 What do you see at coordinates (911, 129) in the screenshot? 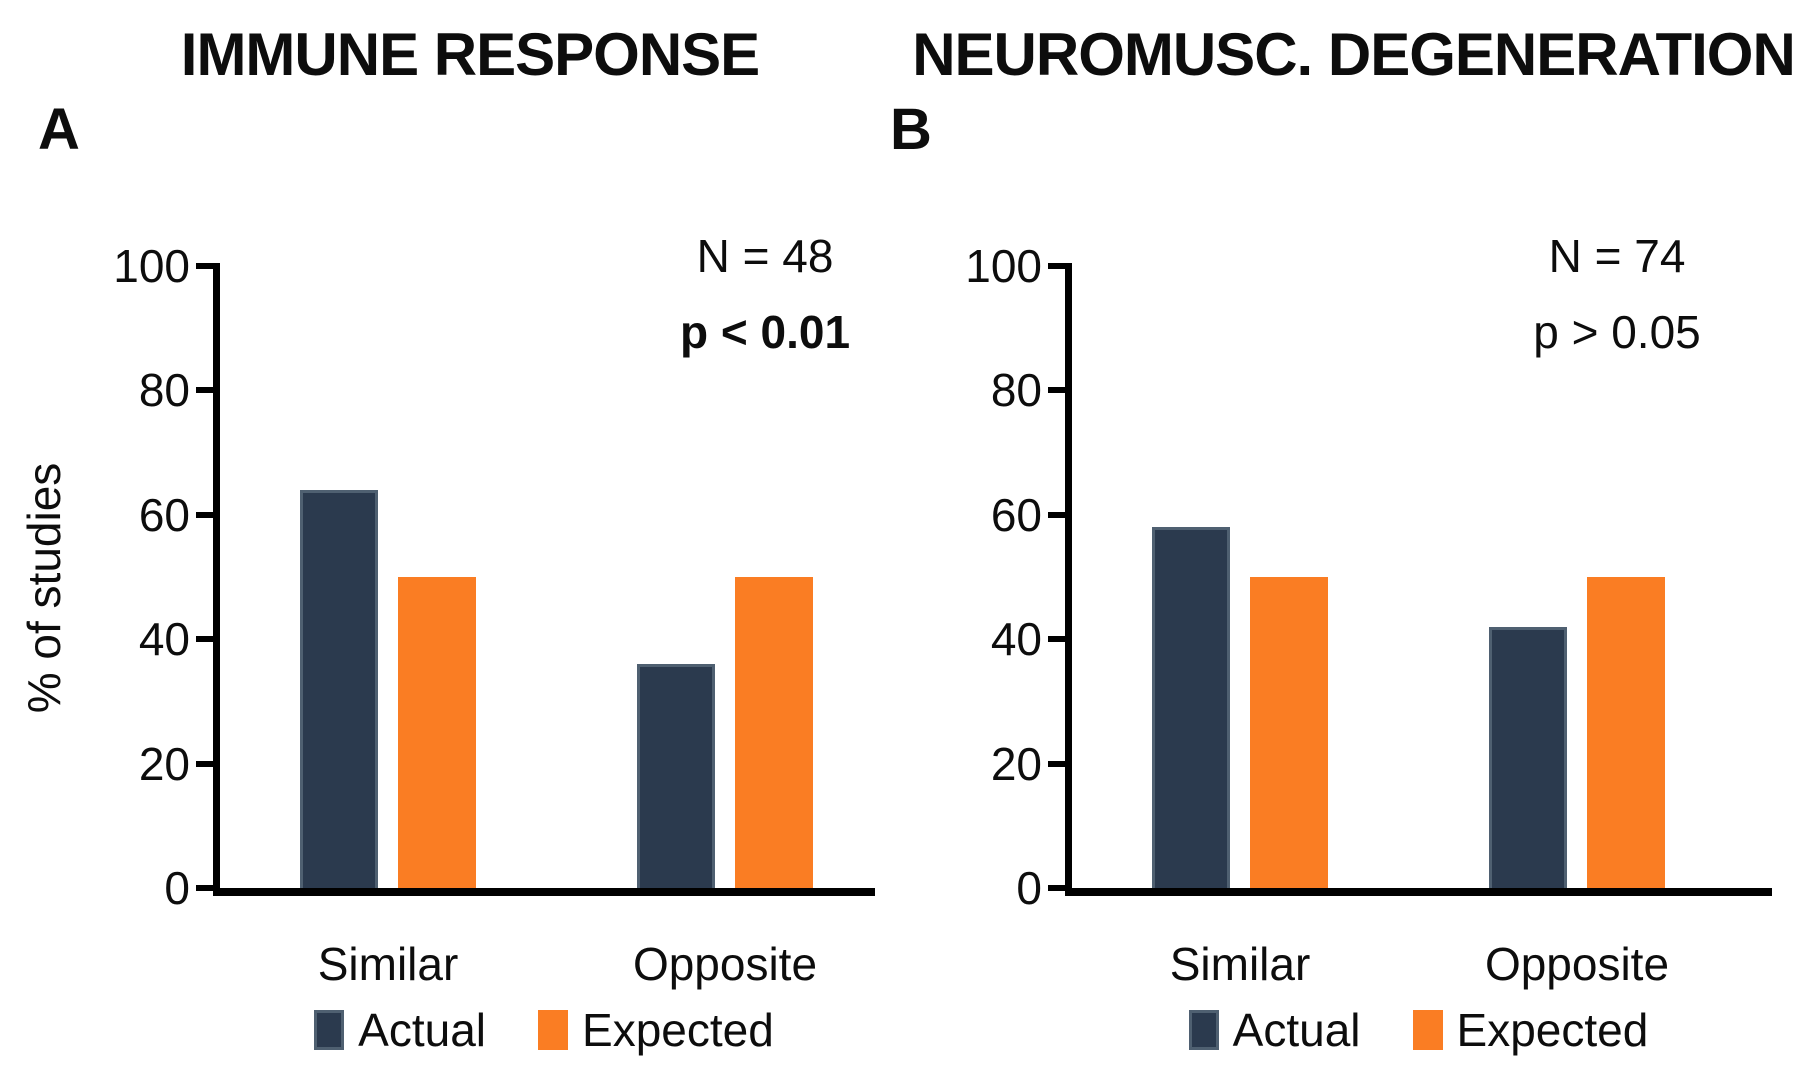
I see `panel-letter: B` at bounding box center [911, 129].